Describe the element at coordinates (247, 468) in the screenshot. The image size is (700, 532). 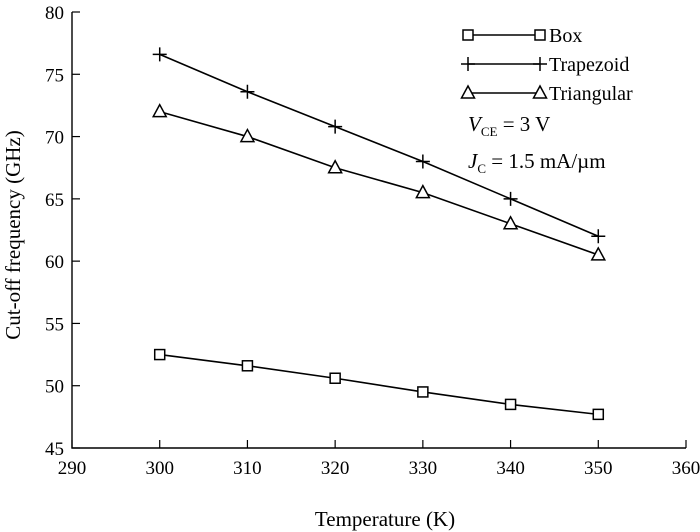
I see `x-tick-label: 310` at that location.